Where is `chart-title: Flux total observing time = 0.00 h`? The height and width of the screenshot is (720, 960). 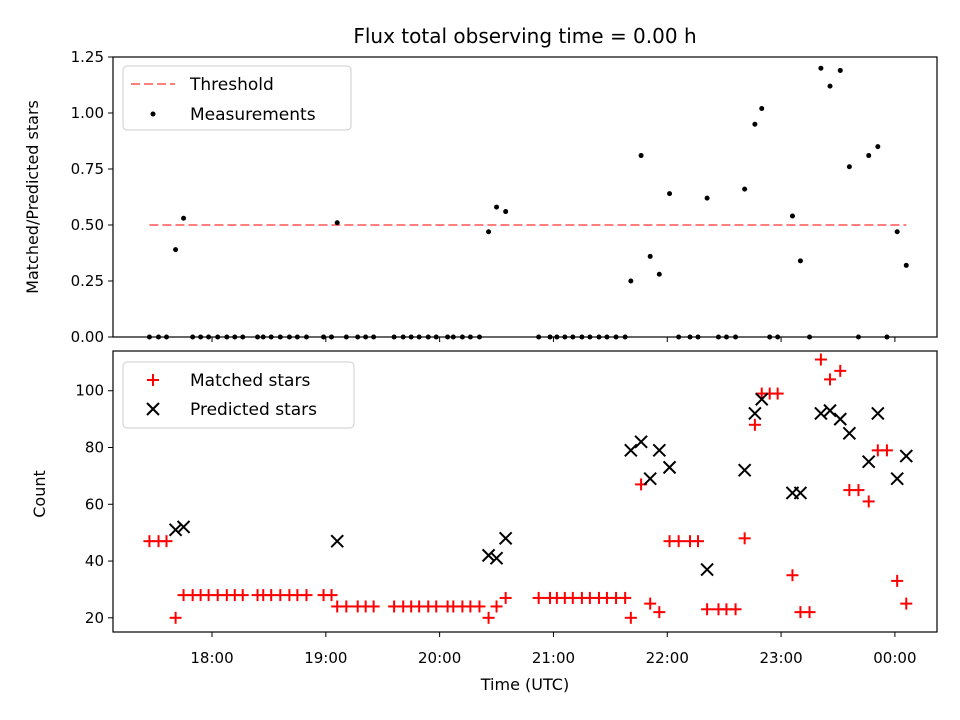
chart-title: Flux total observing time = 0.00 h is located at coordinates (524, 36).